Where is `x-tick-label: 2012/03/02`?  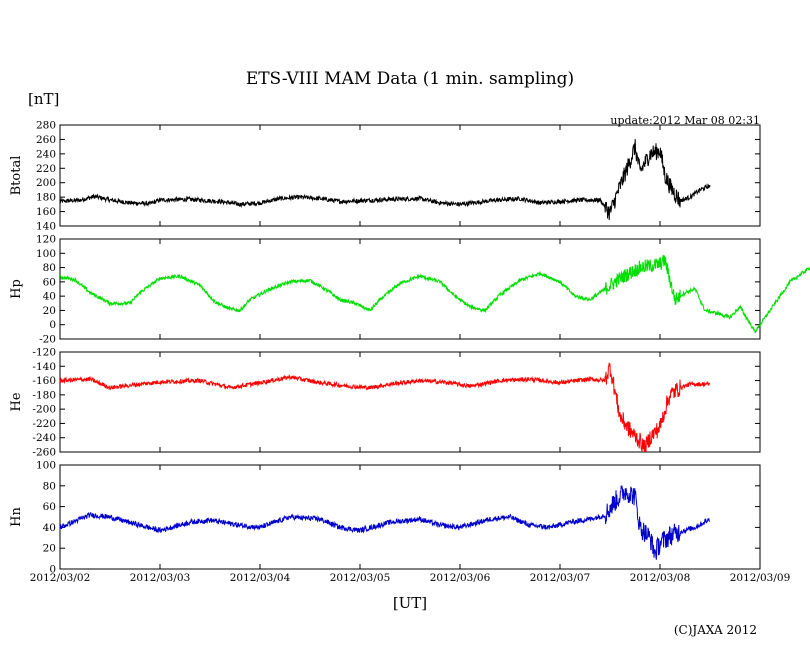
x-tick-label: 2012/03/02 is located at coordinates (60, 578).